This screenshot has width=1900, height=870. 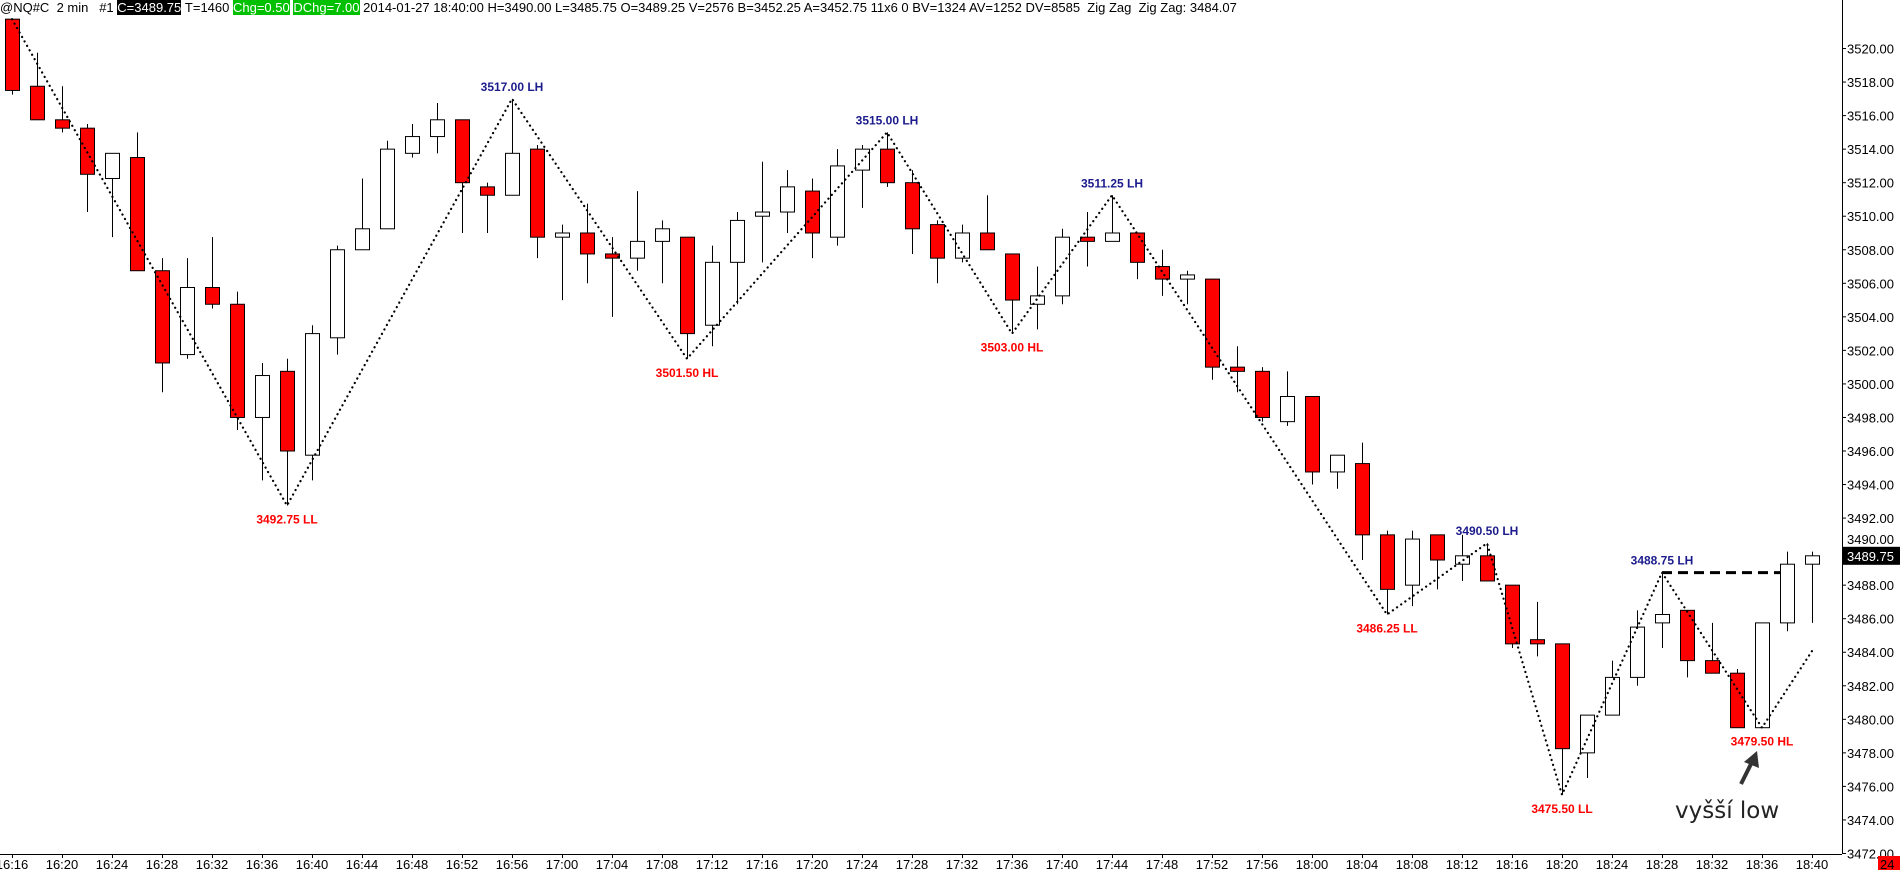 What do you see at coordinates (1870, 49) in the screenshot?
I see `y-tick-label: 3520.00` at bounding box center [1870, 49].